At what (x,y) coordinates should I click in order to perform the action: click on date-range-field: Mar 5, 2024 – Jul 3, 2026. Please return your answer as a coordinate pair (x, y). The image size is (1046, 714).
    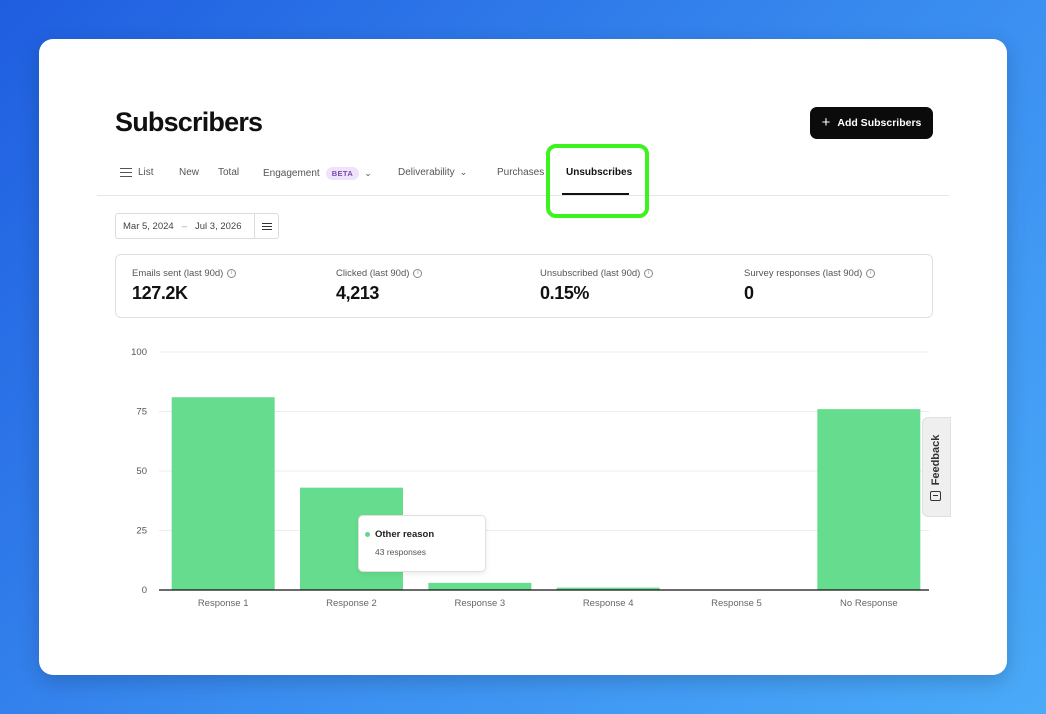
    Looking at the image, I should click on (185, 226).